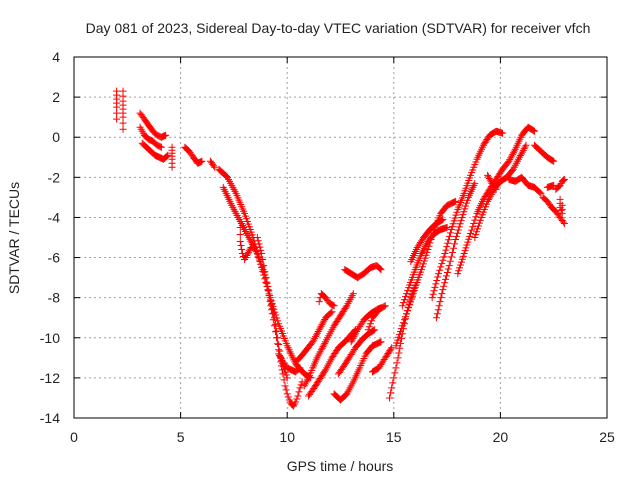  What do you see at coordinates (54, 177) in the screenshot?
I see `y-tick-label: -2` at bounding box center [54, 177].